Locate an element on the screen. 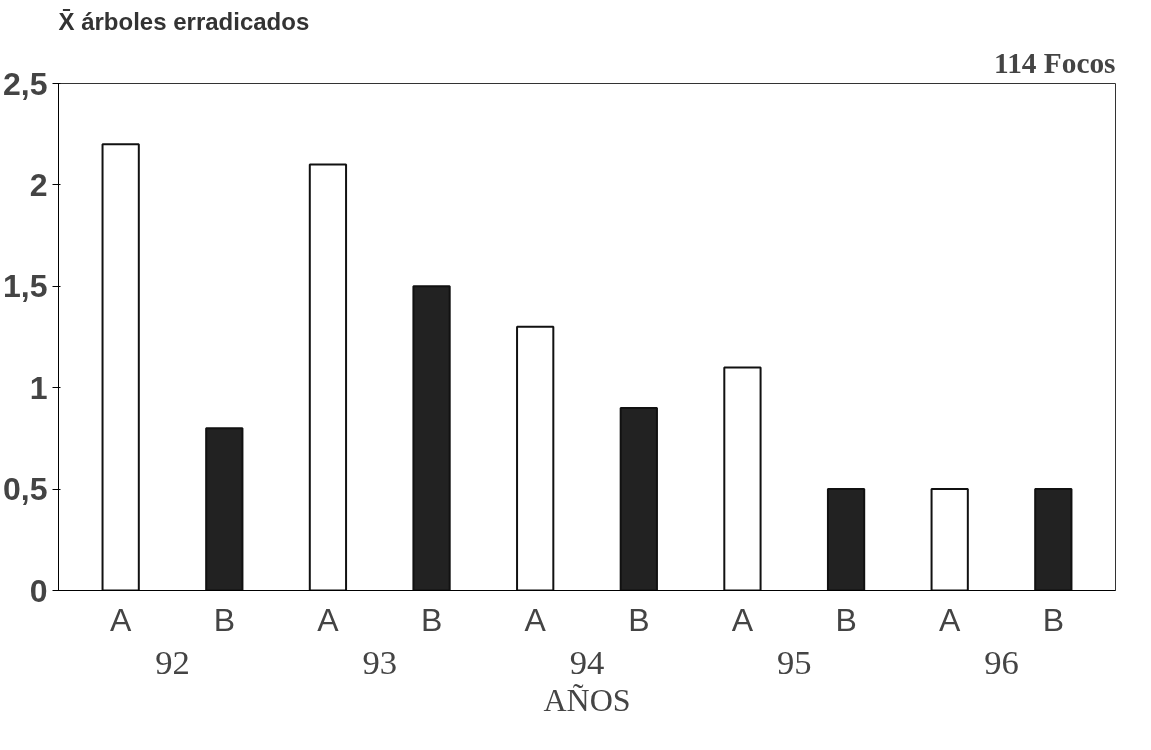 This screenshot has height=750, width=1151. chart-title: 114 Focos is located at coordinates (1055, 62).